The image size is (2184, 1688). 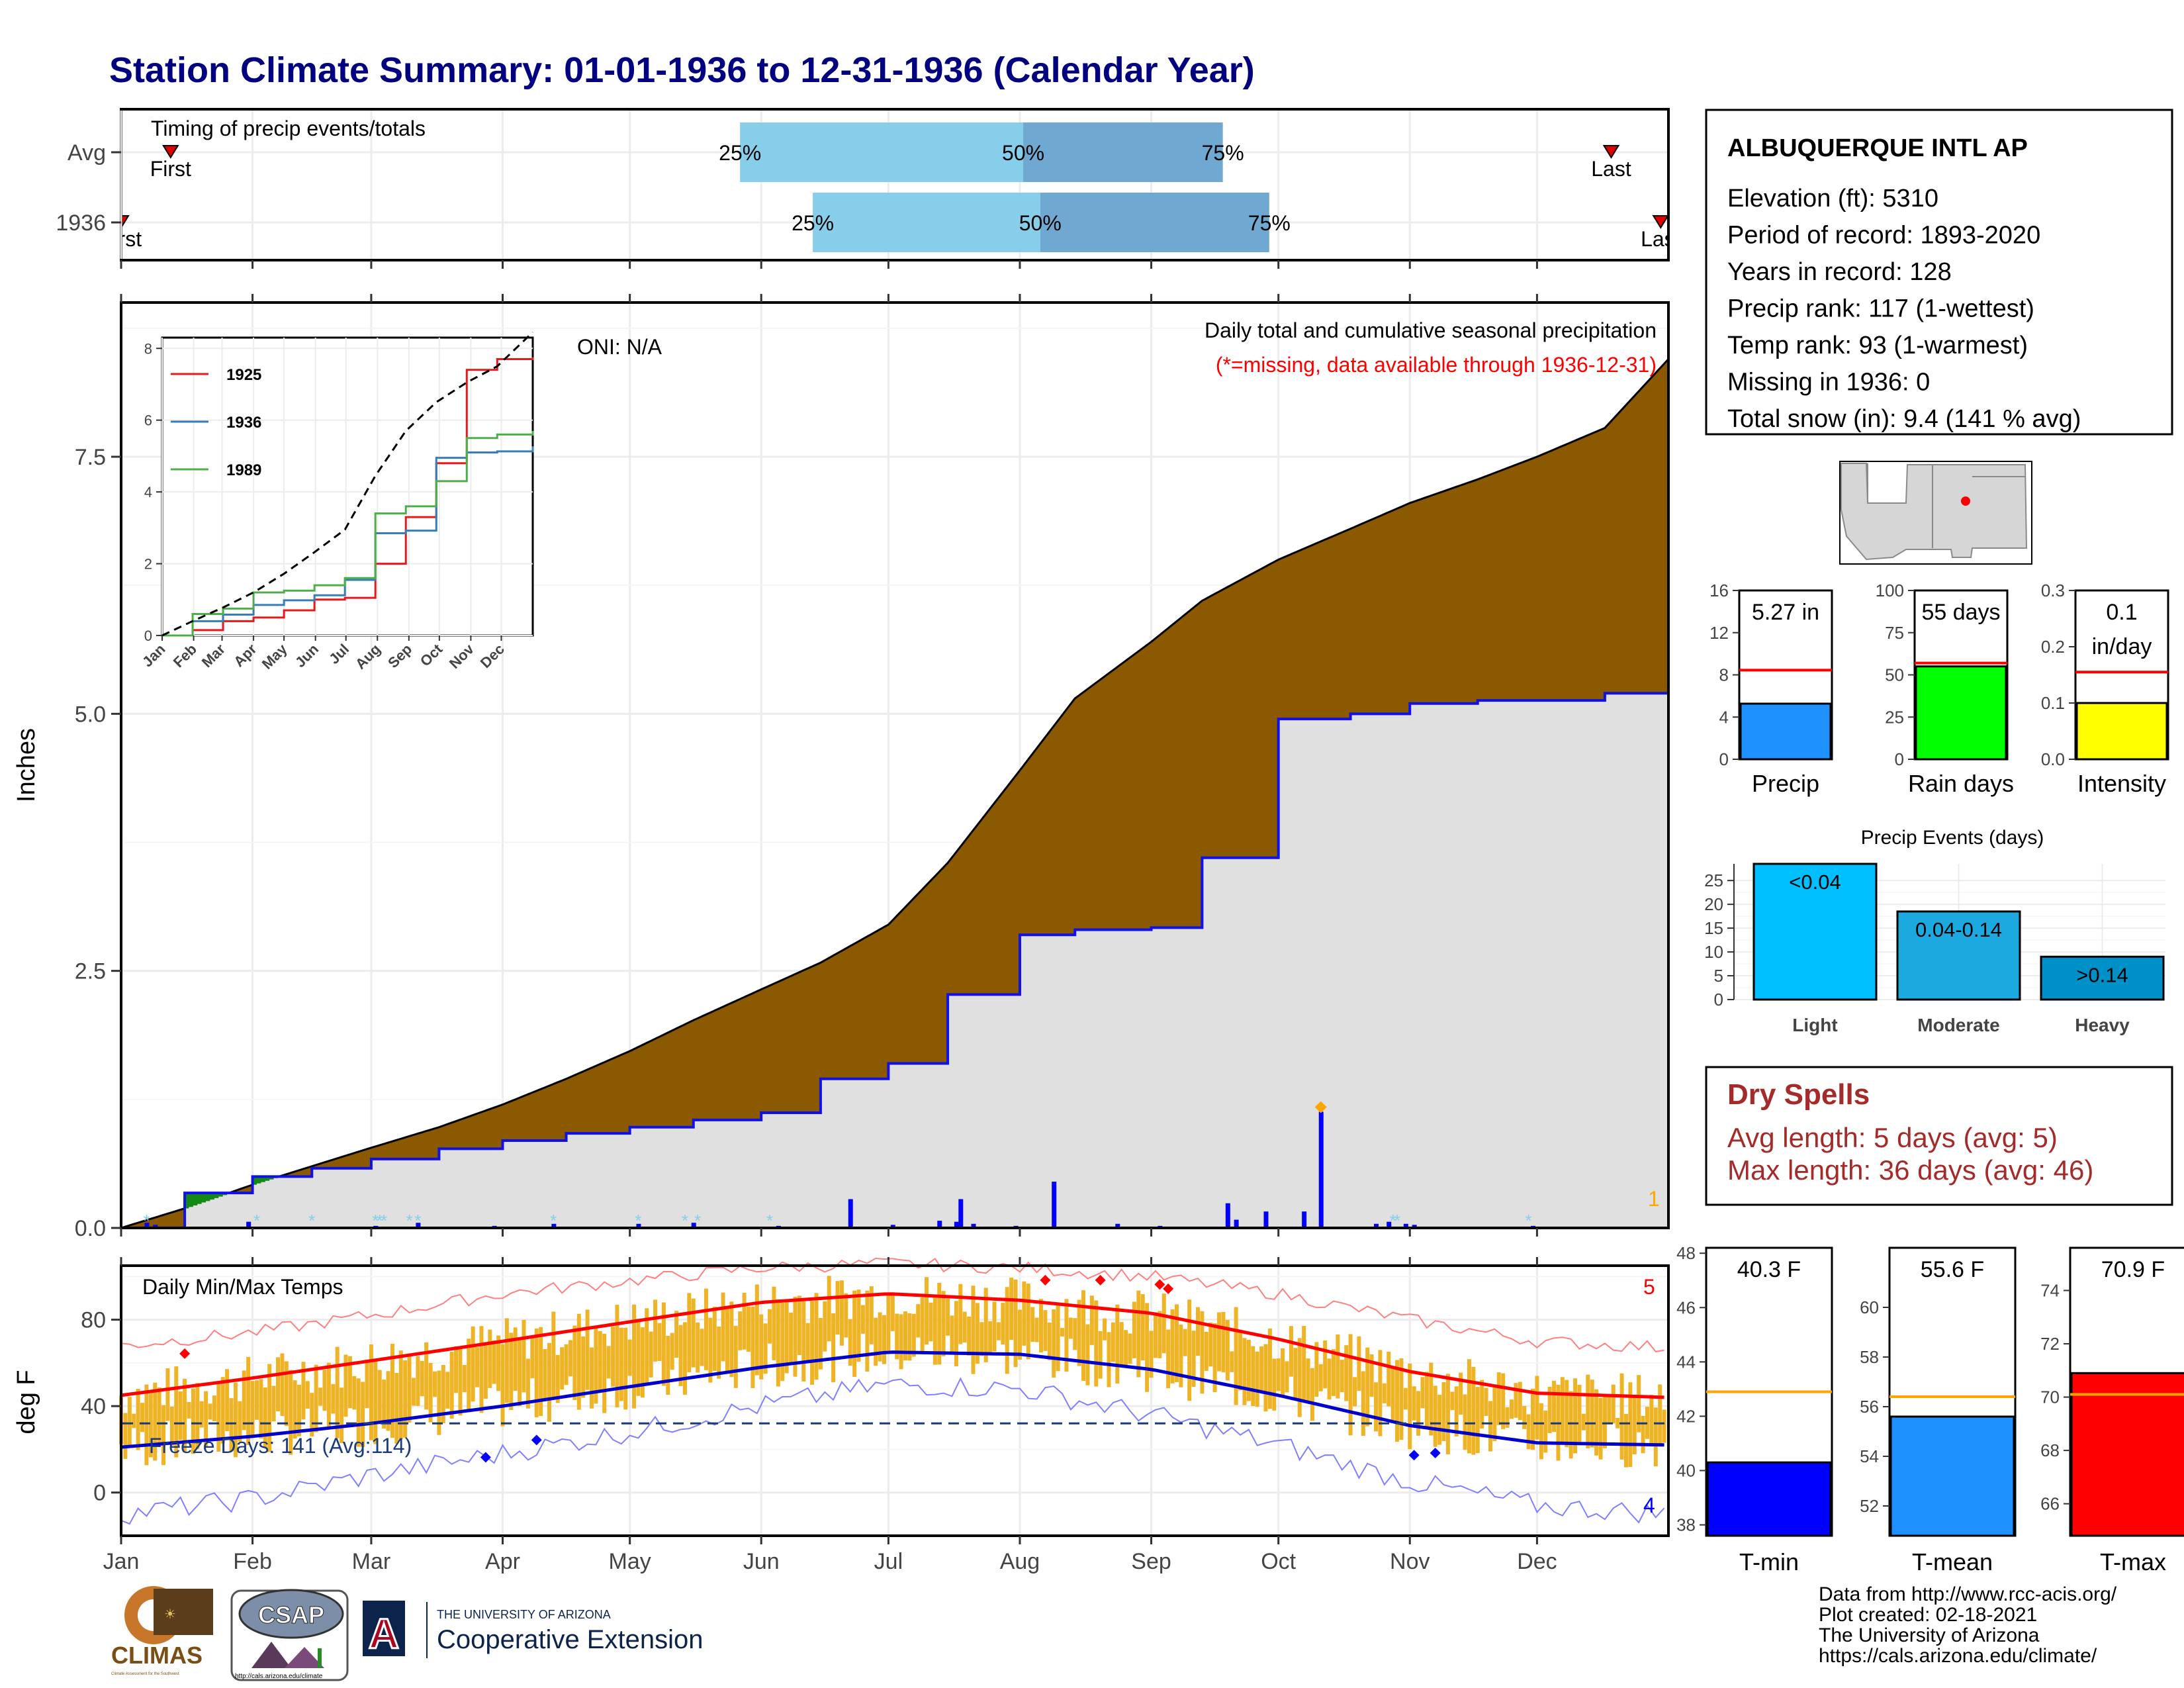 What do you see at coordinates (2050, 1450) in the screenshot?
I see `summary-bar-tick: 68` at bounding box center [2050, 1450].